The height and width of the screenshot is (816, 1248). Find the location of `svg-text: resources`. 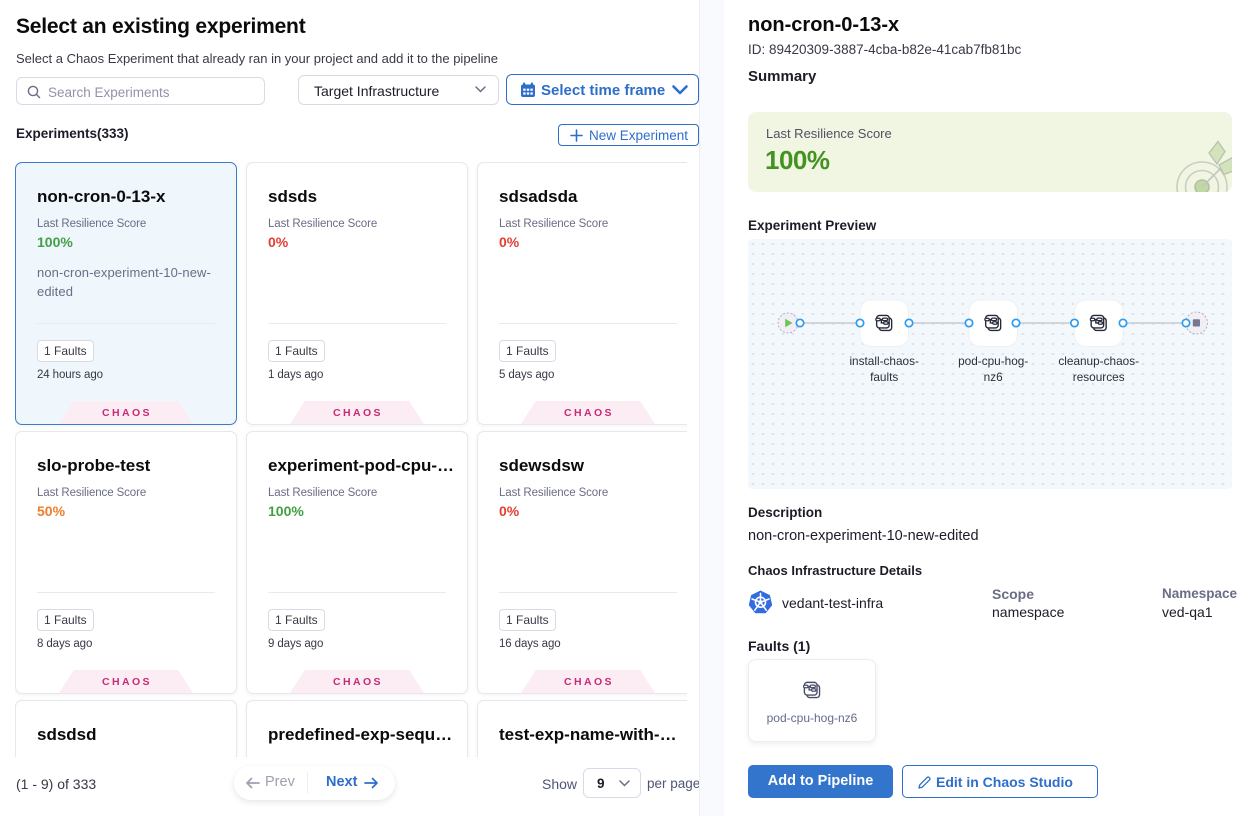

svg-text: resources is located at coordinates (1099, 377).